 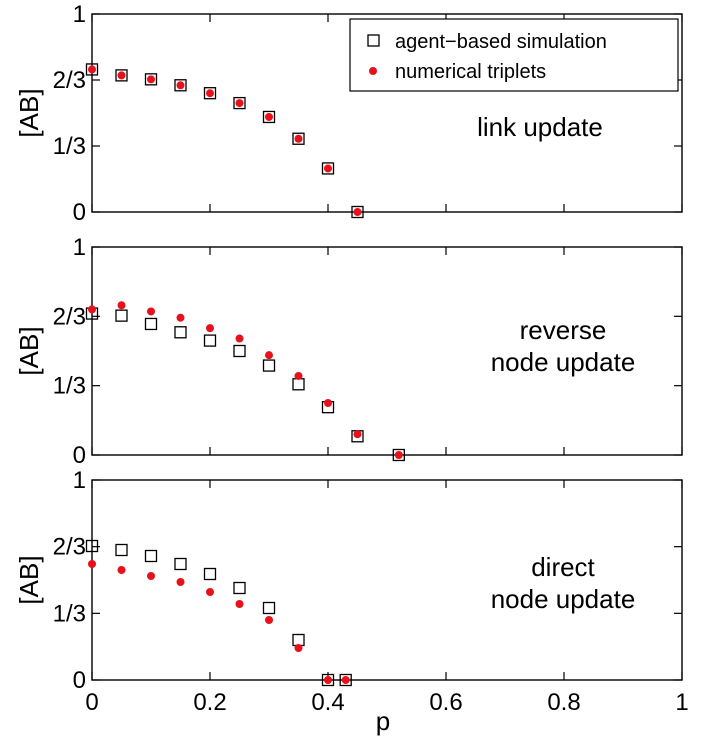 I want to click on x-tick-label: 1, so click(x=681, y=702).